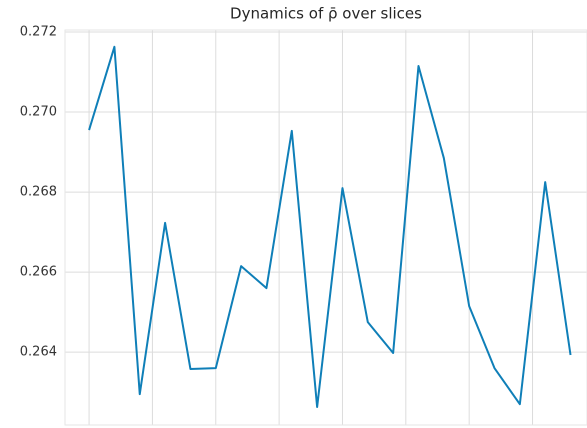  Describe the element at coordinates (38, 32) in the screenshot. I see `y-tick-label: 0.272` at that location.